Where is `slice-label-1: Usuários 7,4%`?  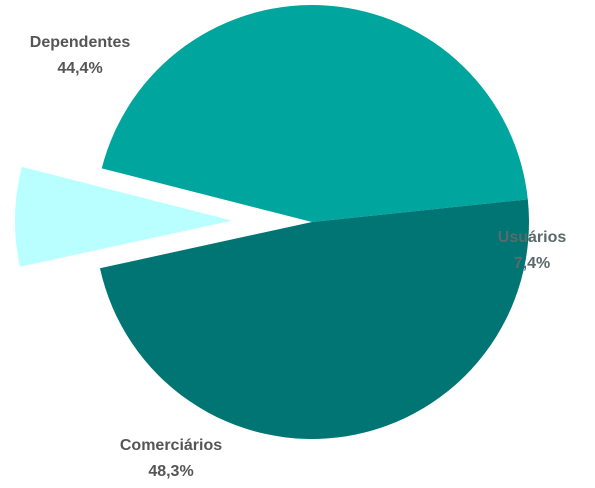
slice-label-1: Usuários 7,4% is located at coordinates (532, 250).